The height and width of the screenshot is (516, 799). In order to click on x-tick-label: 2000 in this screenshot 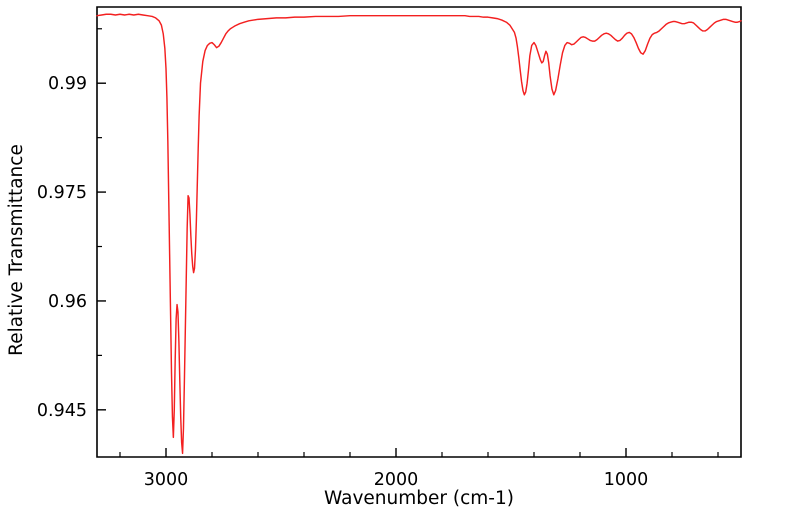, I will do `click(396, 480)`.